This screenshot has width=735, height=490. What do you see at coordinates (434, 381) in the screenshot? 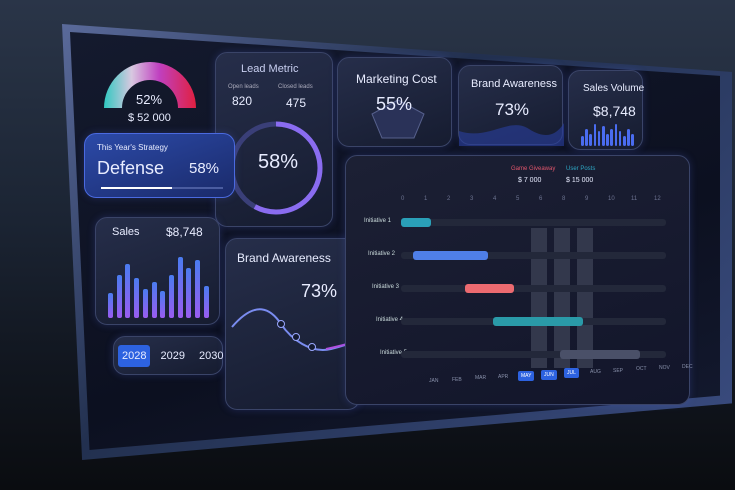
I see `month-jan: JAN` at bounding box center [434, 381].